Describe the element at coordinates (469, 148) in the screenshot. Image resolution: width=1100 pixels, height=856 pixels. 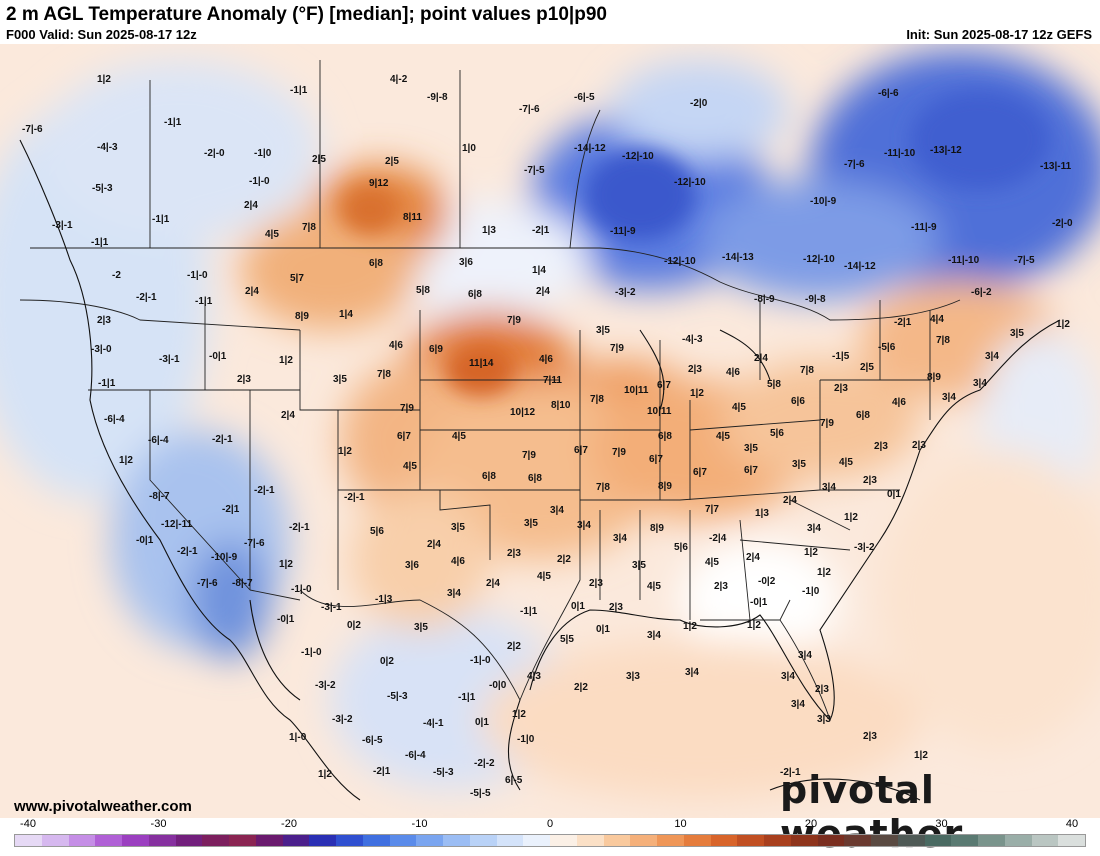
I see `point-value-label: 1|0` at that location.